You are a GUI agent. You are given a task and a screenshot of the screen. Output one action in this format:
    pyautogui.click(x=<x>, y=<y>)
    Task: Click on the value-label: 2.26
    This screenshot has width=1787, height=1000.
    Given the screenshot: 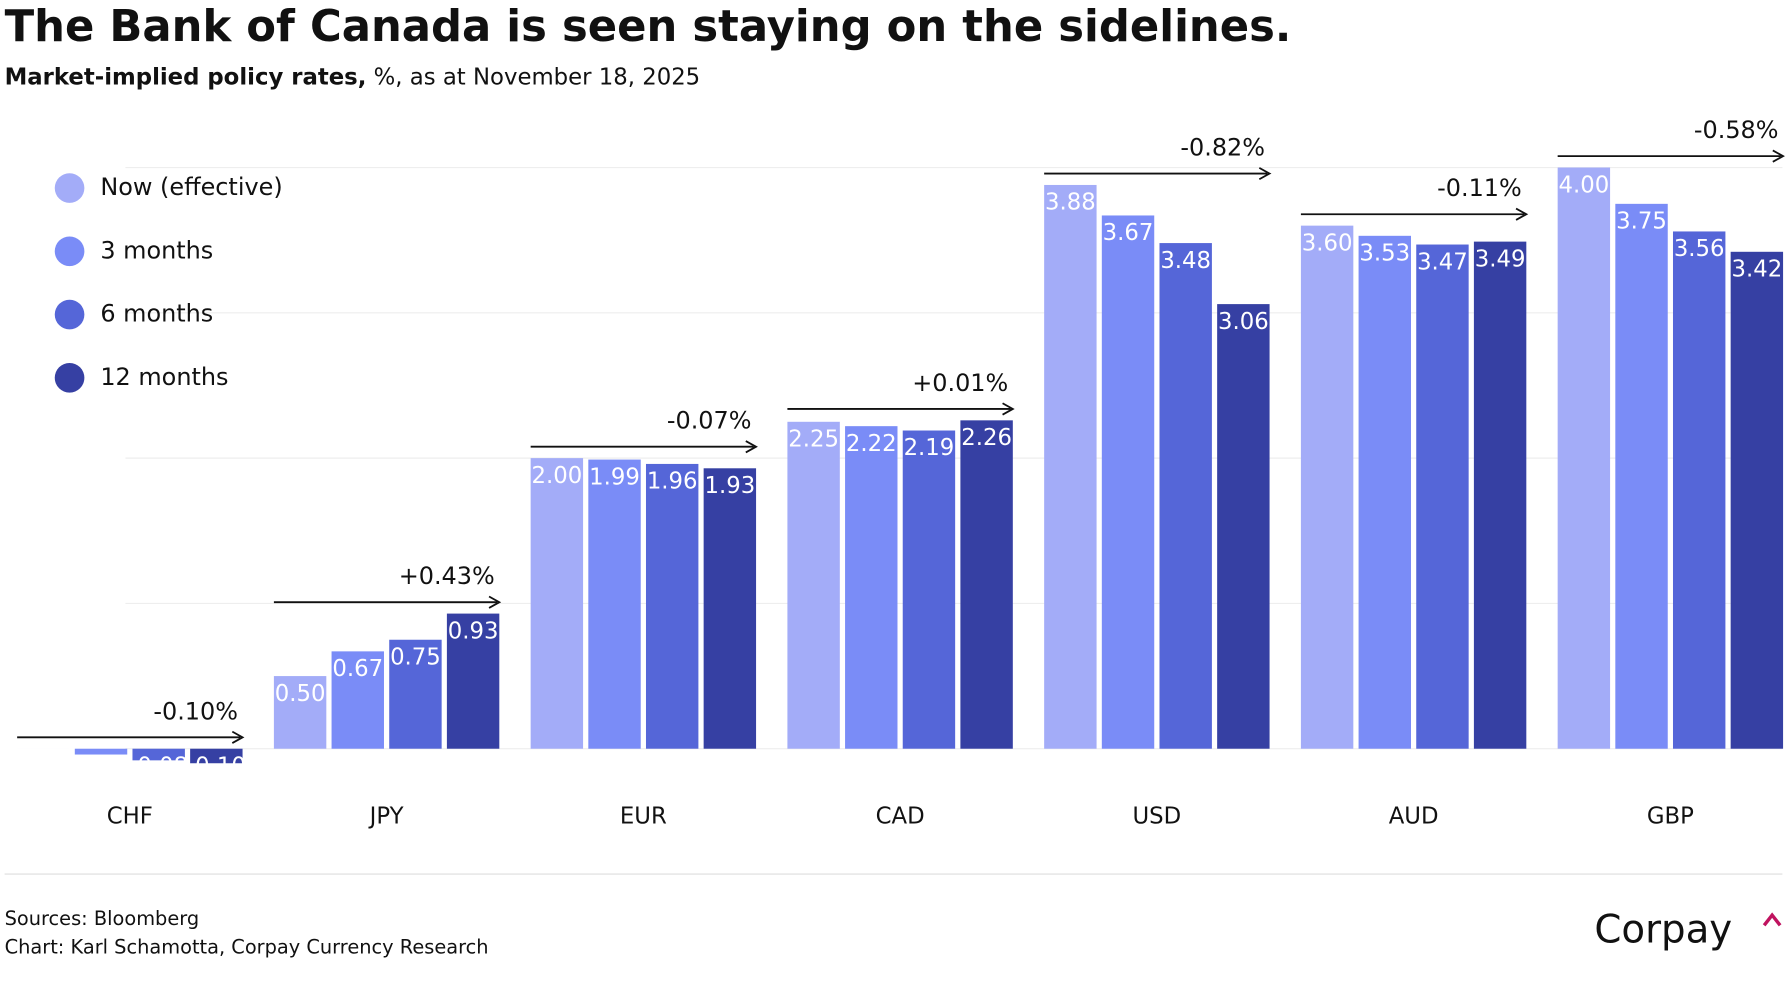 What is the action you would take?
    pyautogui.click(x=986, y=438)
    